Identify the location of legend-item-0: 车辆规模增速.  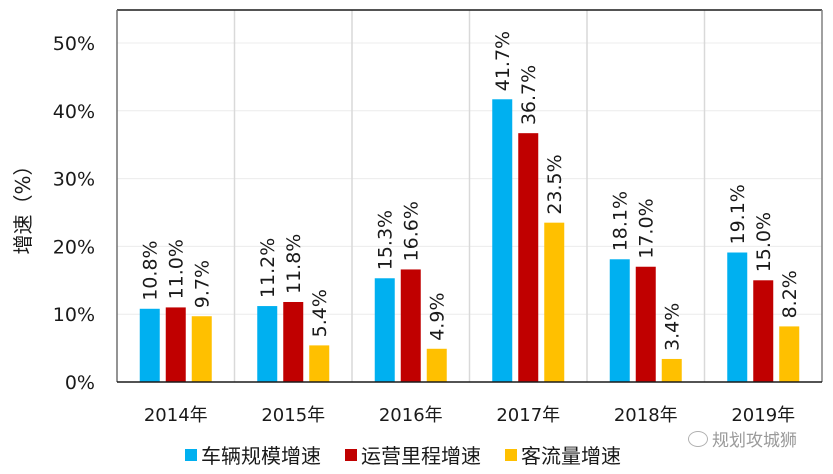
(253, 454).